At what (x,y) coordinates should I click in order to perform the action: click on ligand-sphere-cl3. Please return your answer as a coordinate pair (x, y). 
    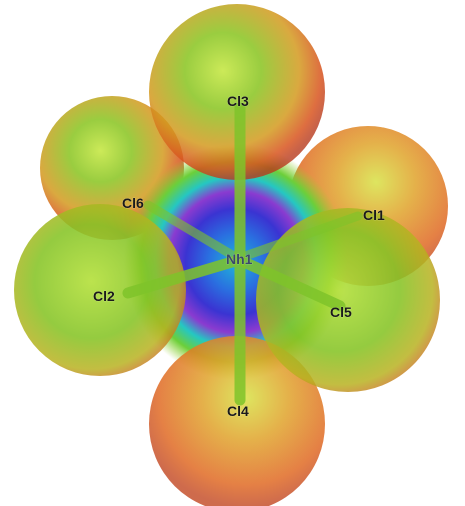
    Looking at the image, I should click on (237, 92).